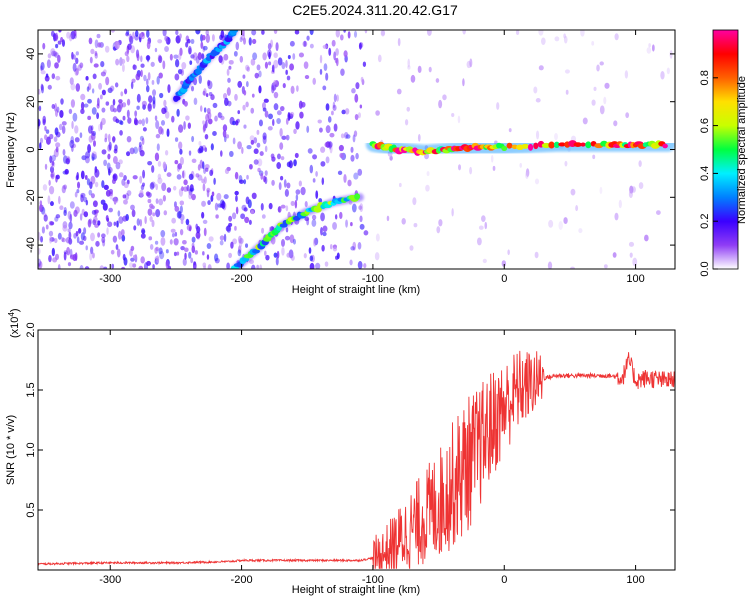 The image size is (750, 600). Describe the element at coordinates (31, 509) in the screenshot. I see `y-tick-label: 0.5` at that location.